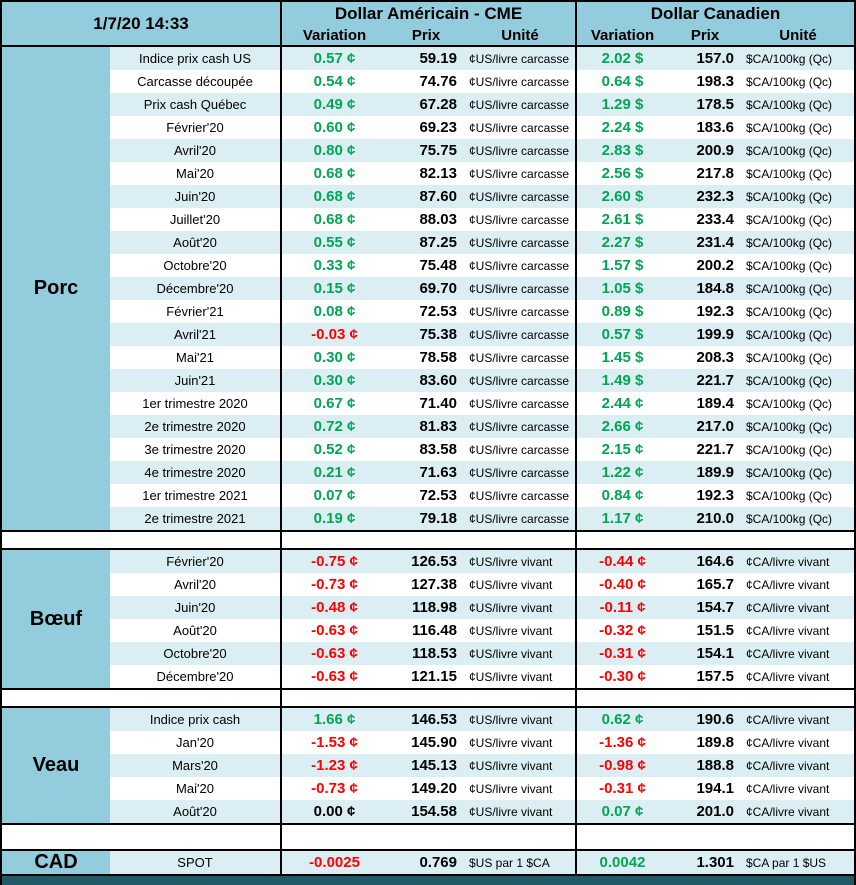 This screenshot has height=885, width=856. What do you see at coordinates (715, 630) in the screenshot?
I see `ca-price-value: 151.5` at bounding box center [715, 630].